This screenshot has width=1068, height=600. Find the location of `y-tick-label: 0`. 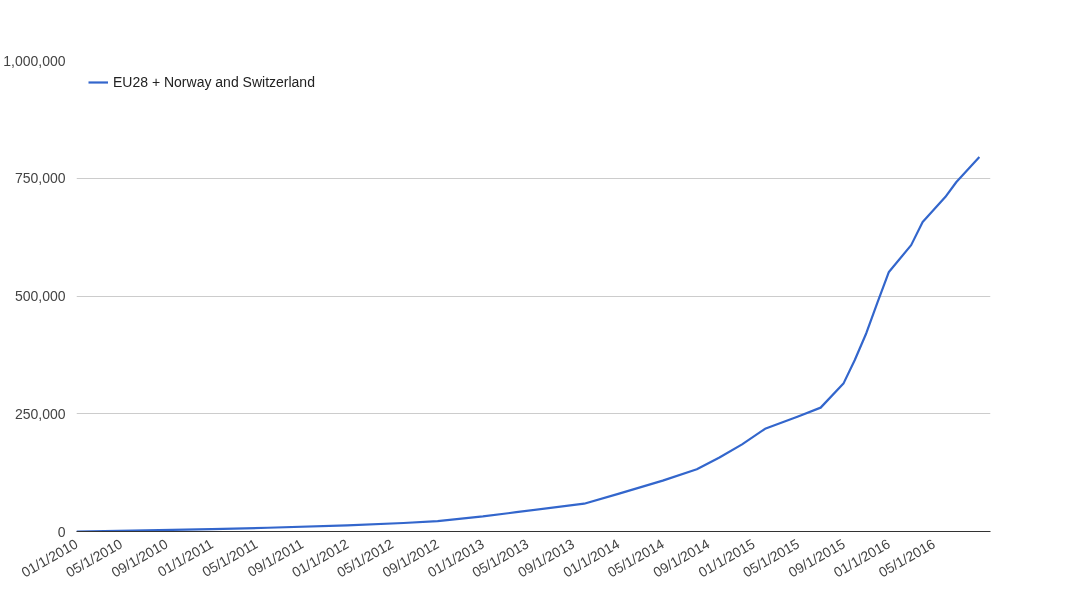

y-tick-label: 0 is located at coordinates (61, 531).